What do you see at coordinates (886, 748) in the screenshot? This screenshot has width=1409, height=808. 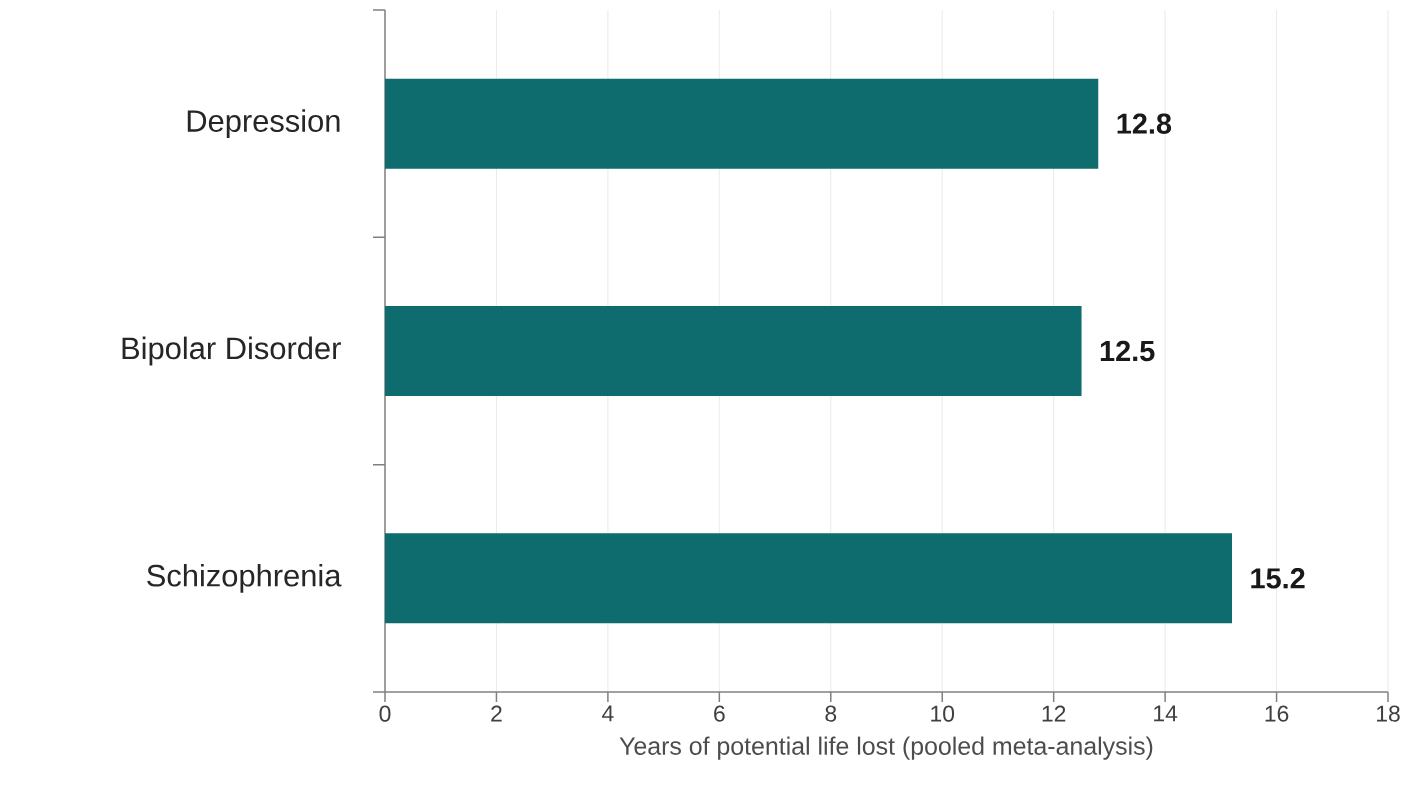 I see `x-axis-title: Years of potential life lost (pooled meta-analysis)` at bounding box center [886, 748].